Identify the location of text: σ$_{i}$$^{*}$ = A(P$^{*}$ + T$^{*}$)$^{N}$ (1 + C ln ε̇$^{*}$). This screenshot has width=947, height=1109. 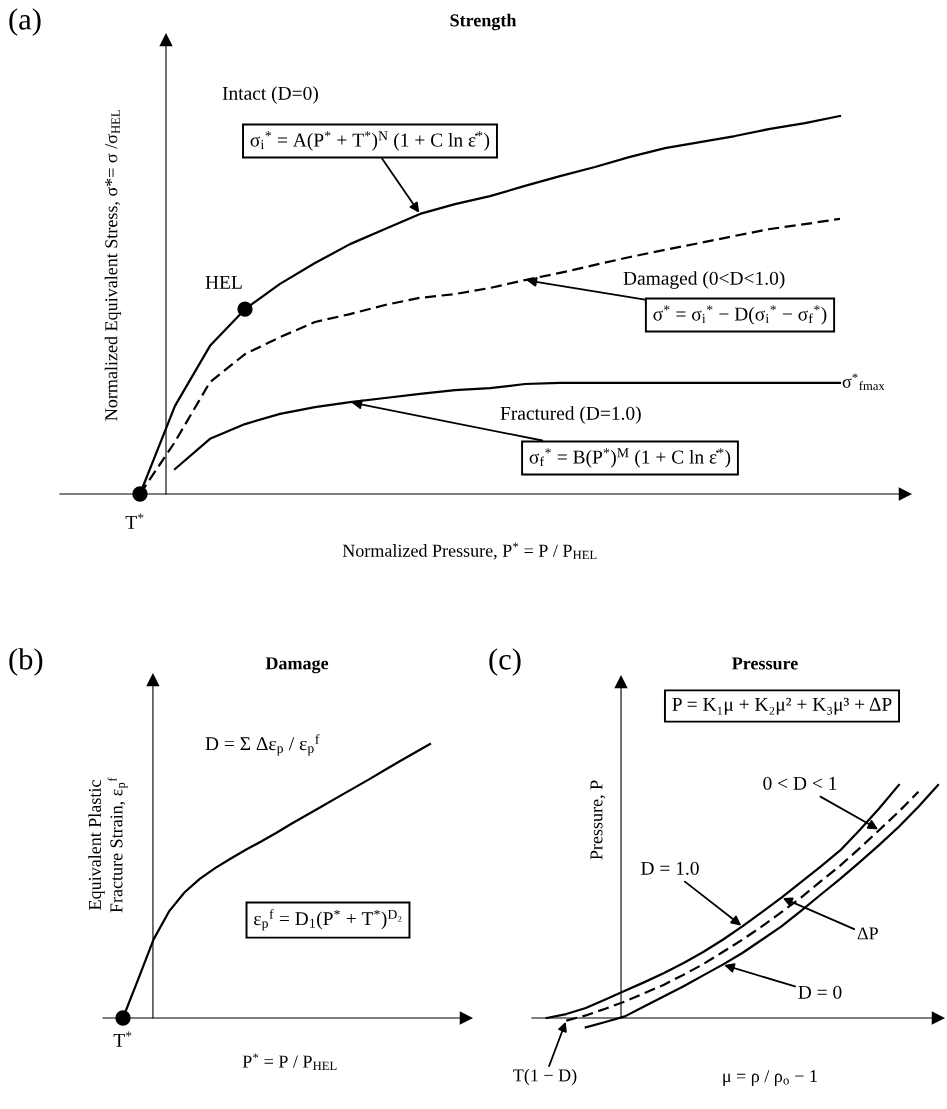
(370, 141).